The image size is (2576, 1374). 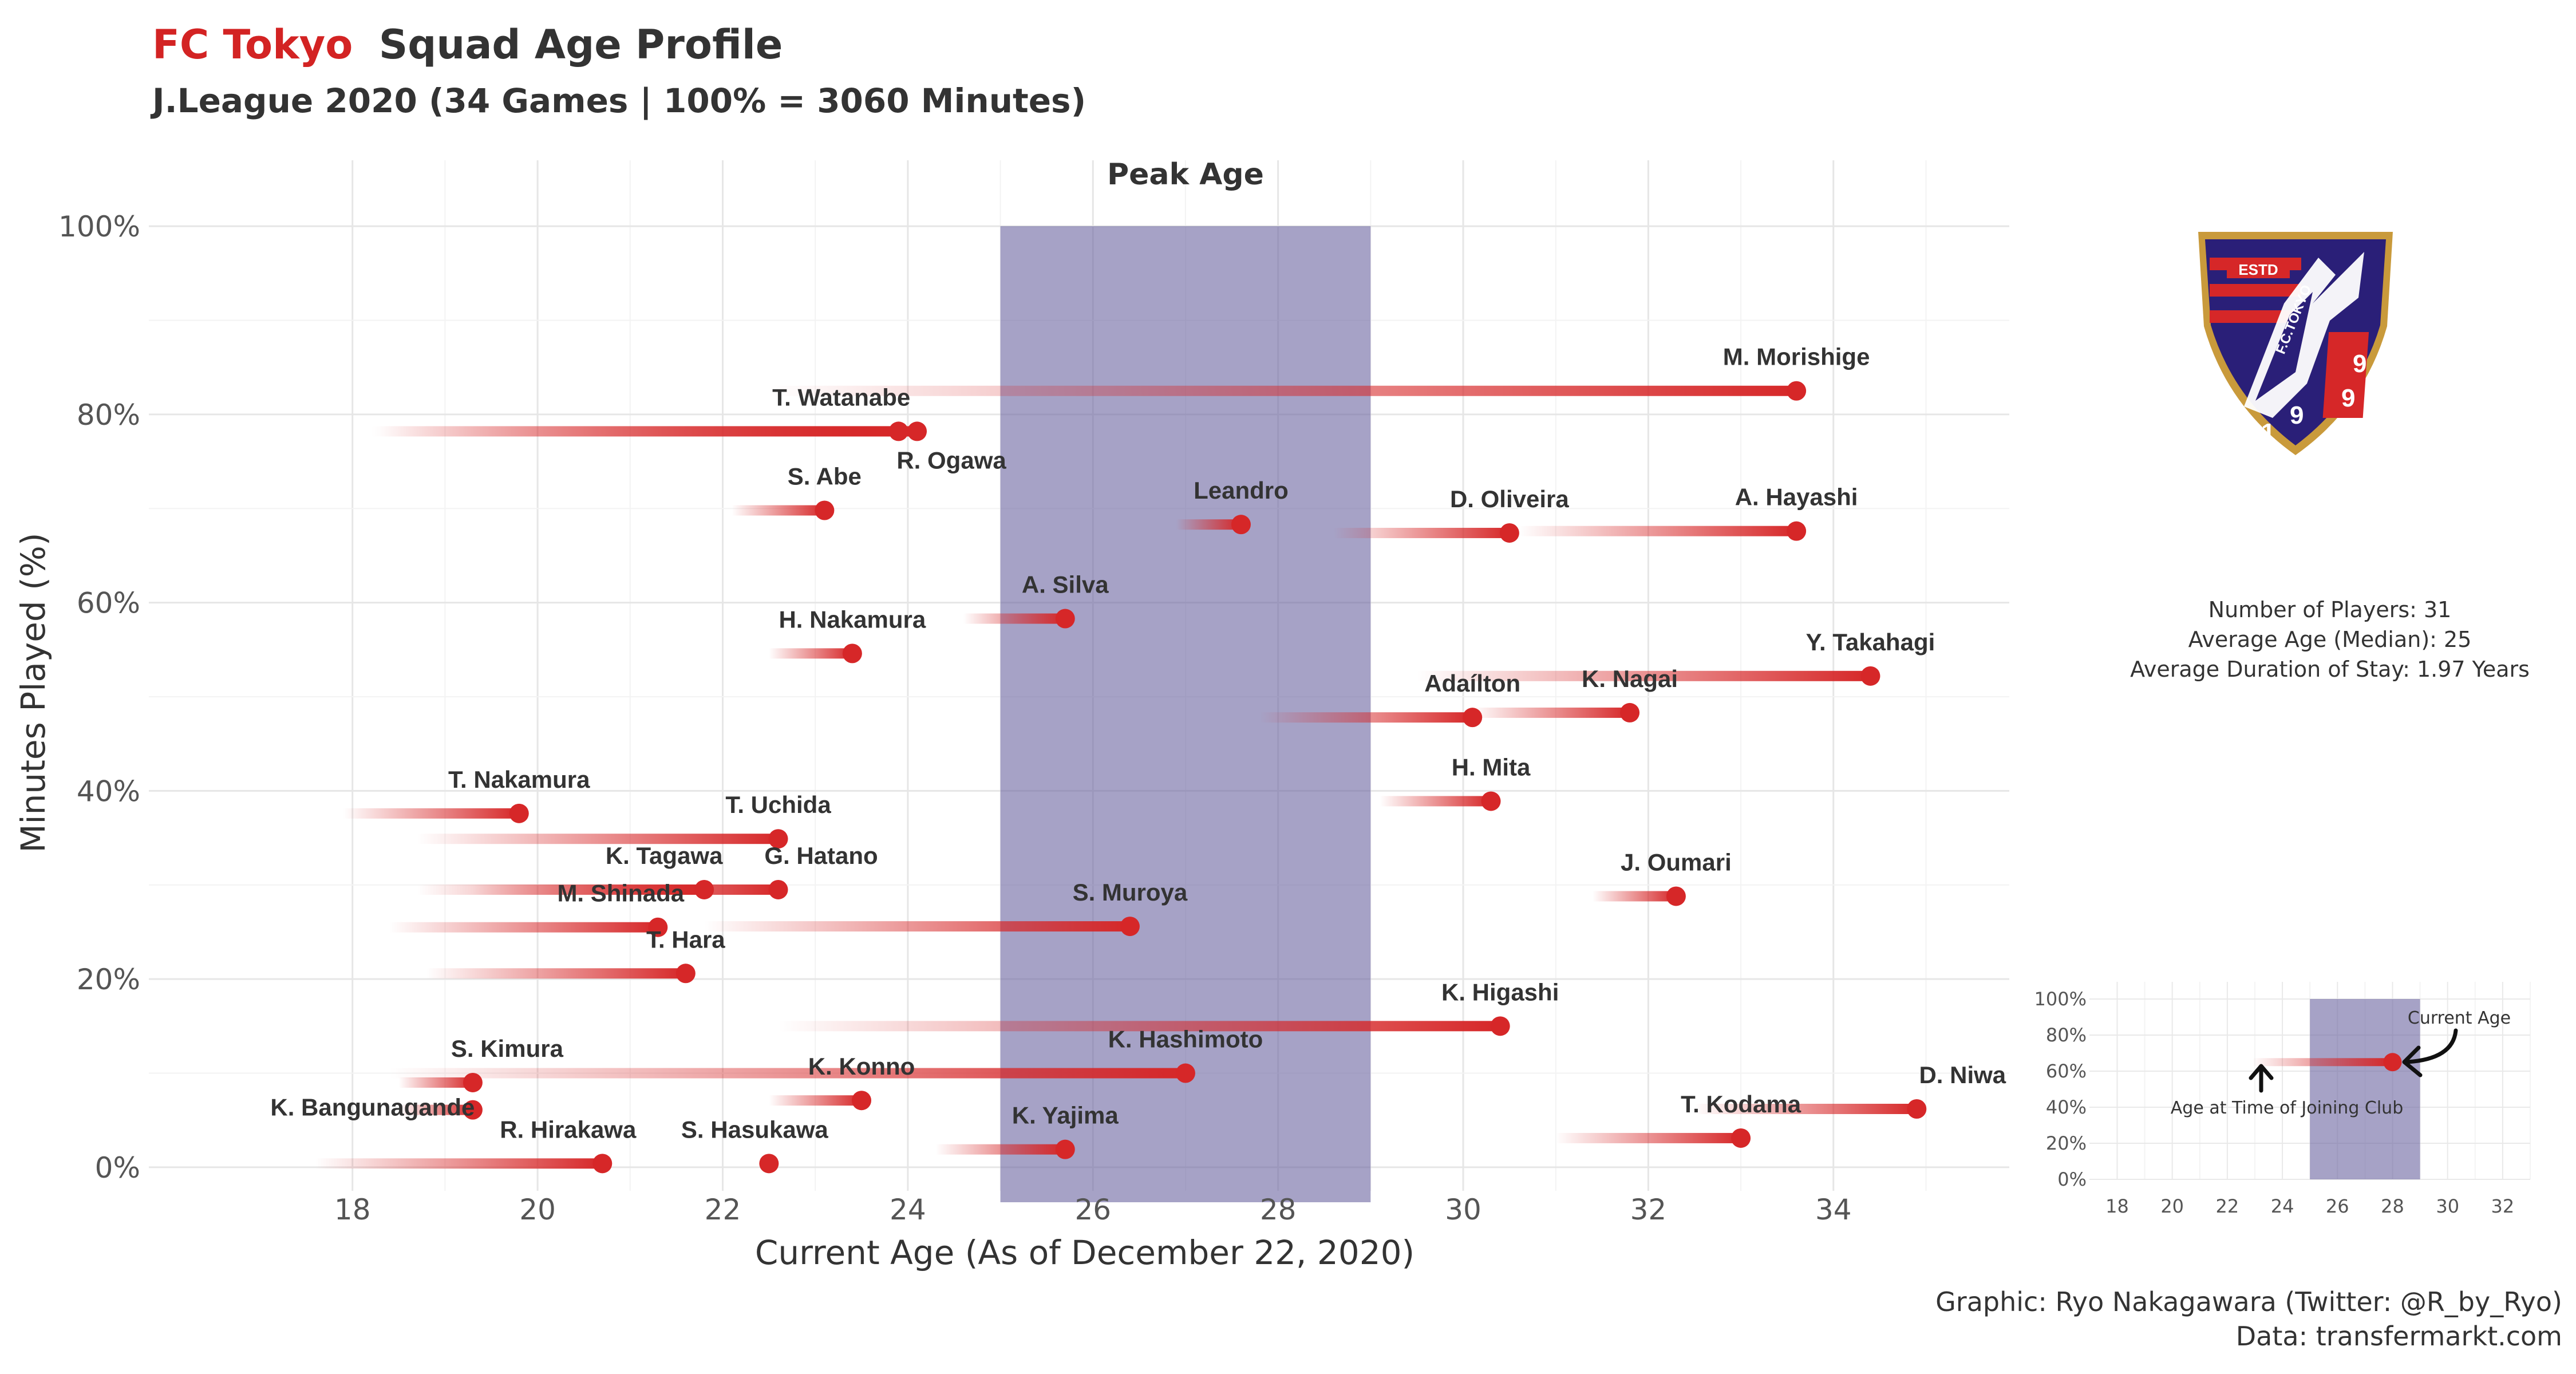 I want to click on y-tick-label: 0%, so click(x=117, y=1168).